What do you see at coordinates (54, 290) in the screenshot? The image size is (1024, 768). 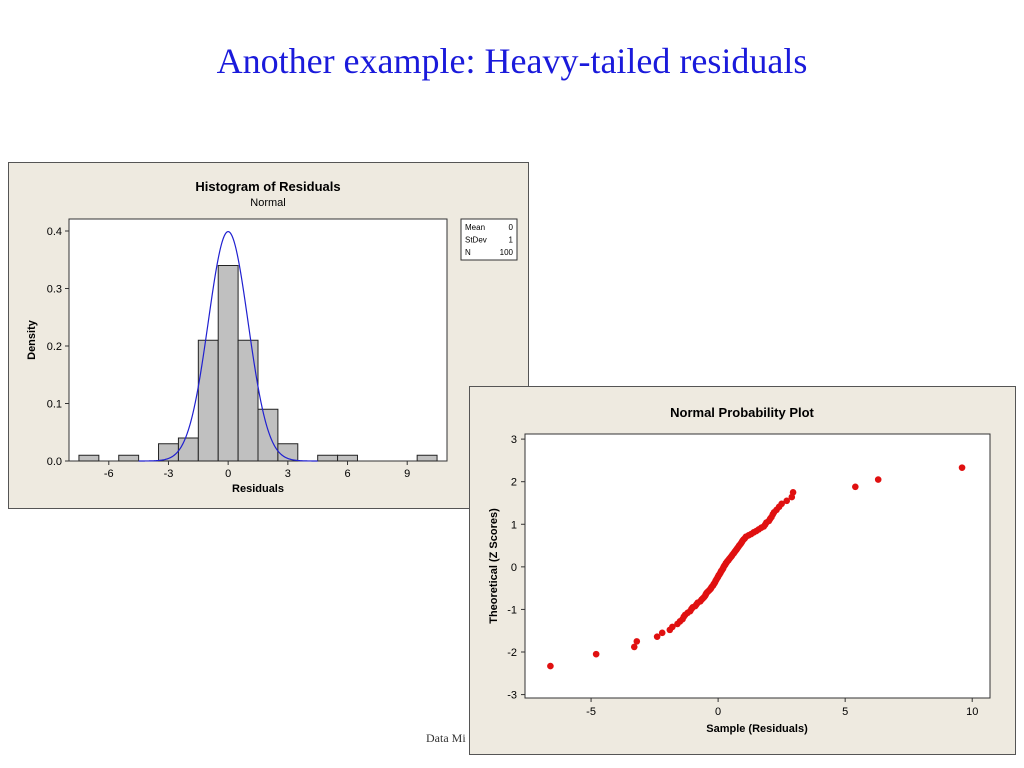 I see `y-tick-label: 0.3` at bounding box center [54, 290].